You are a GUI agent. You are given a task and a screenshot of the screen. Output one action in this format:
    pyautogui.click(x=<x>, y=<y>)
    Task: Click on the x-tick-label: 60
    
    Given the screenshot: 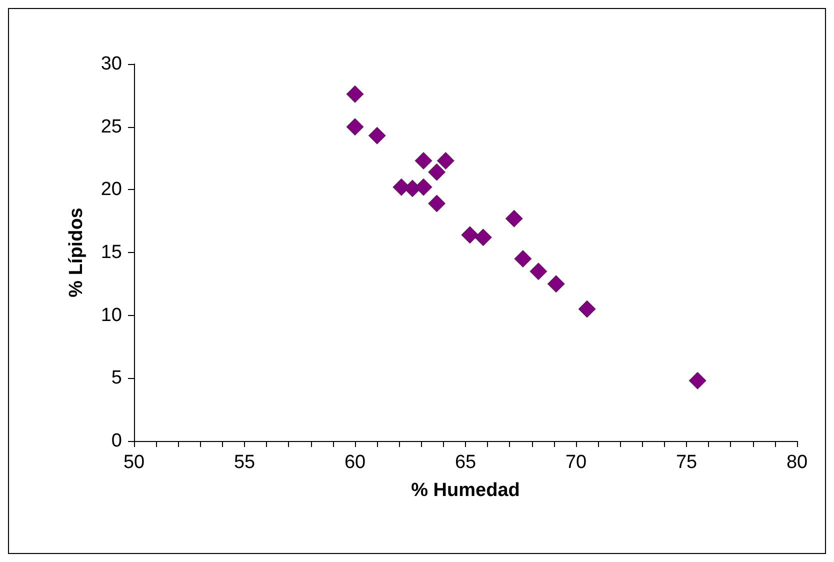 What is the action you would take?
    pyautogui.click(x=355, y=462)
    